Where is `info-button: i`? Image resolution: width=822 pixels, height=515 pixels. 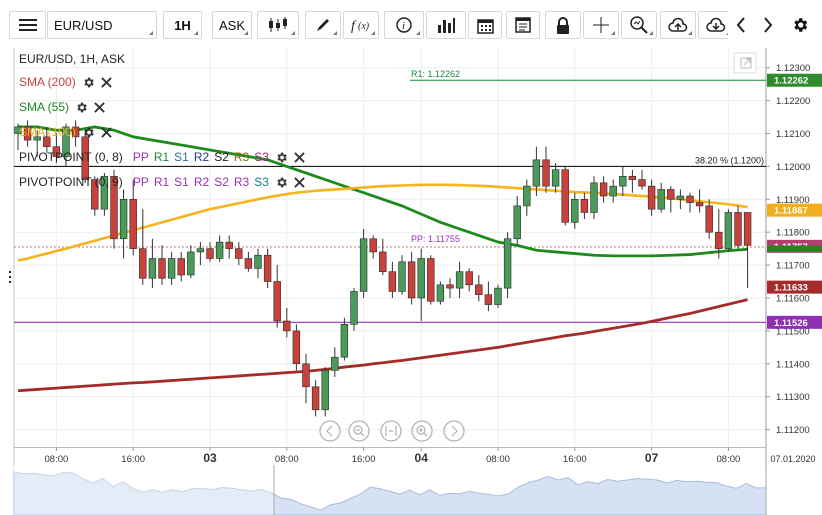 info-button: i is located at coordinates (404, 25).